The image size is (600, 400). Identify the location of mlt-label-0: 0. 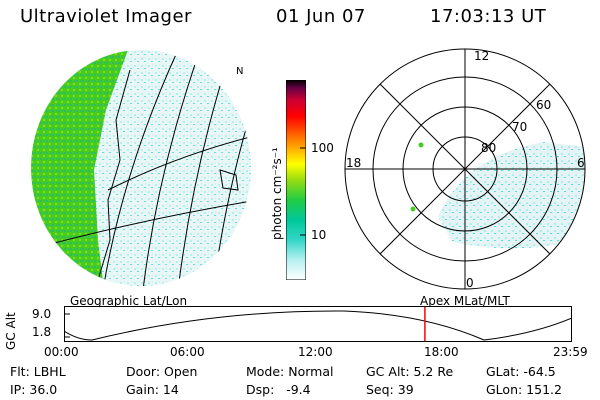
(470, 283).